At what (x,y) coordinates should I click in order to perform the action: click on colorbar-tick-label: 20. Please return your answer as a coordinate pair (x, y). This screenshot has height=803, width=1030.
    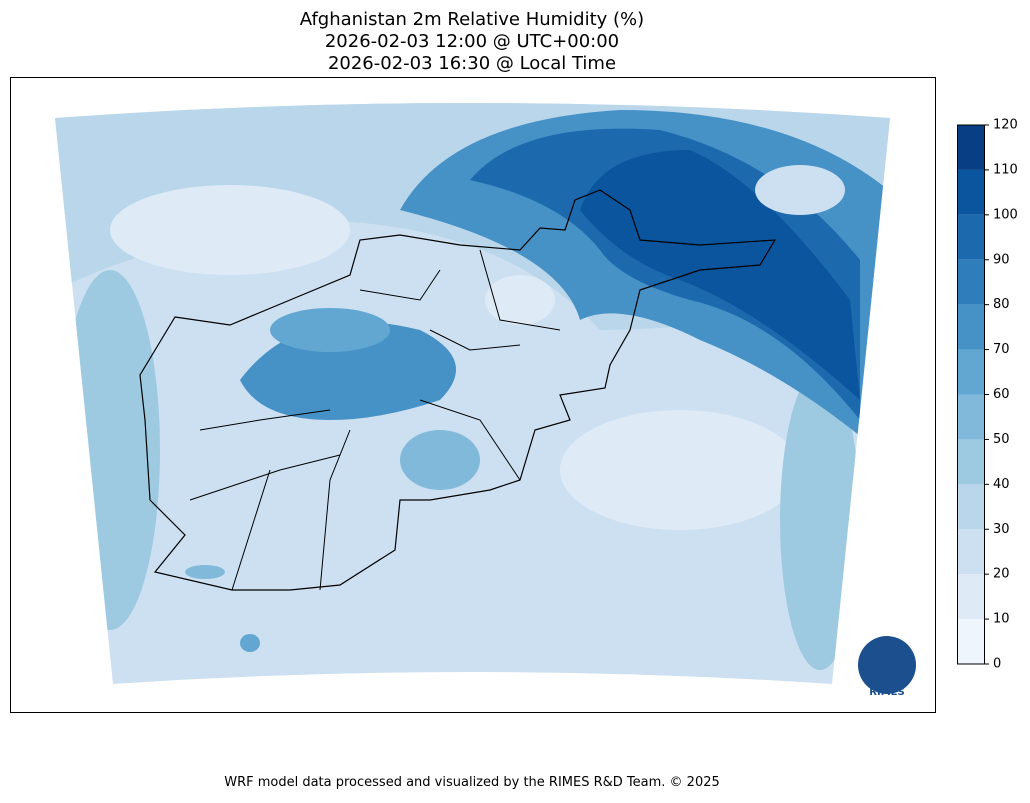
    Looking at the image, I should click on (1001, 574).